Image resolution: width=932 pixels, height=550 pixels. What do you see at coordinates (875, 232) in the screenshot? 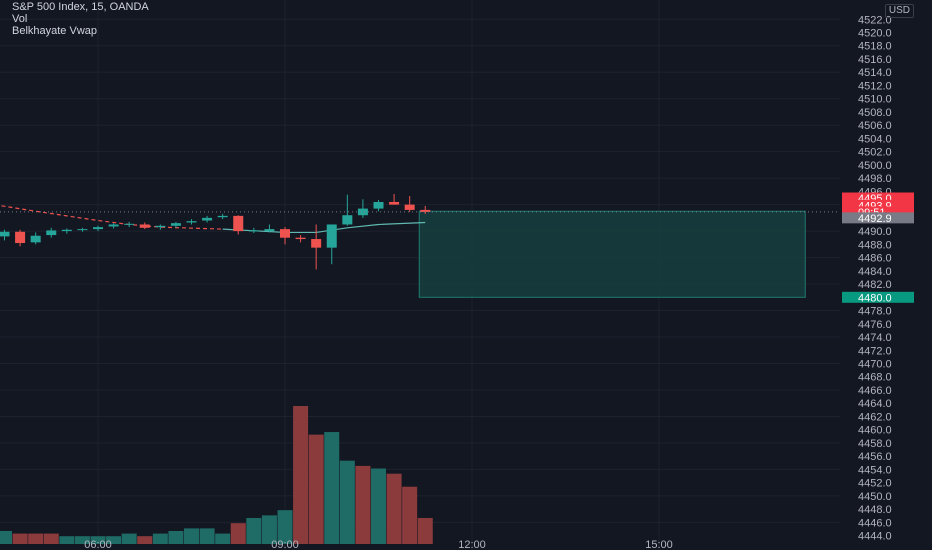
I see `price-axis-label: 4490.0` at bounding box center [875, 232].